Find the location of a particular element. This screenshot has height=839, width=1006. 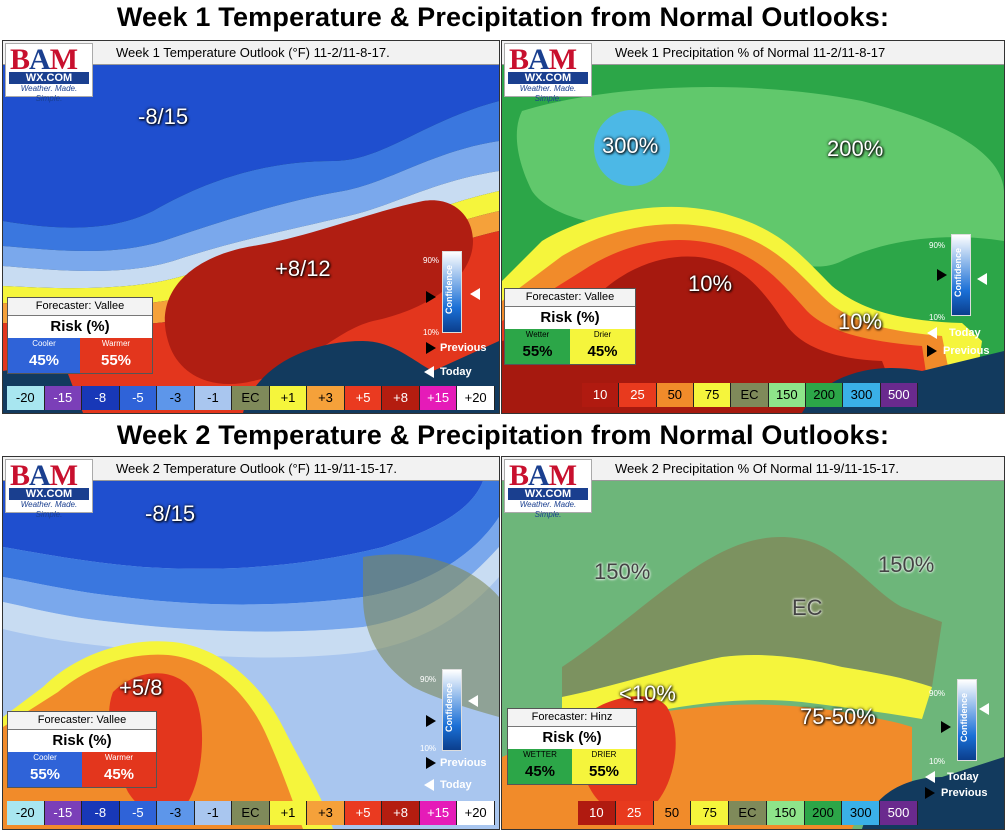

week2-temp-warm-label: +5/8 is located at coordinates (141, 687).